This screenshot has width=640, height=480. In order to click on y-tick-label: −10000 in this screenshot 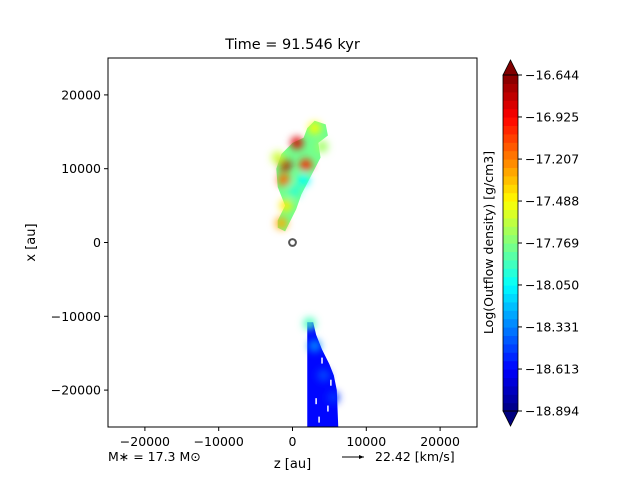, I will do `click(76, 316)`.